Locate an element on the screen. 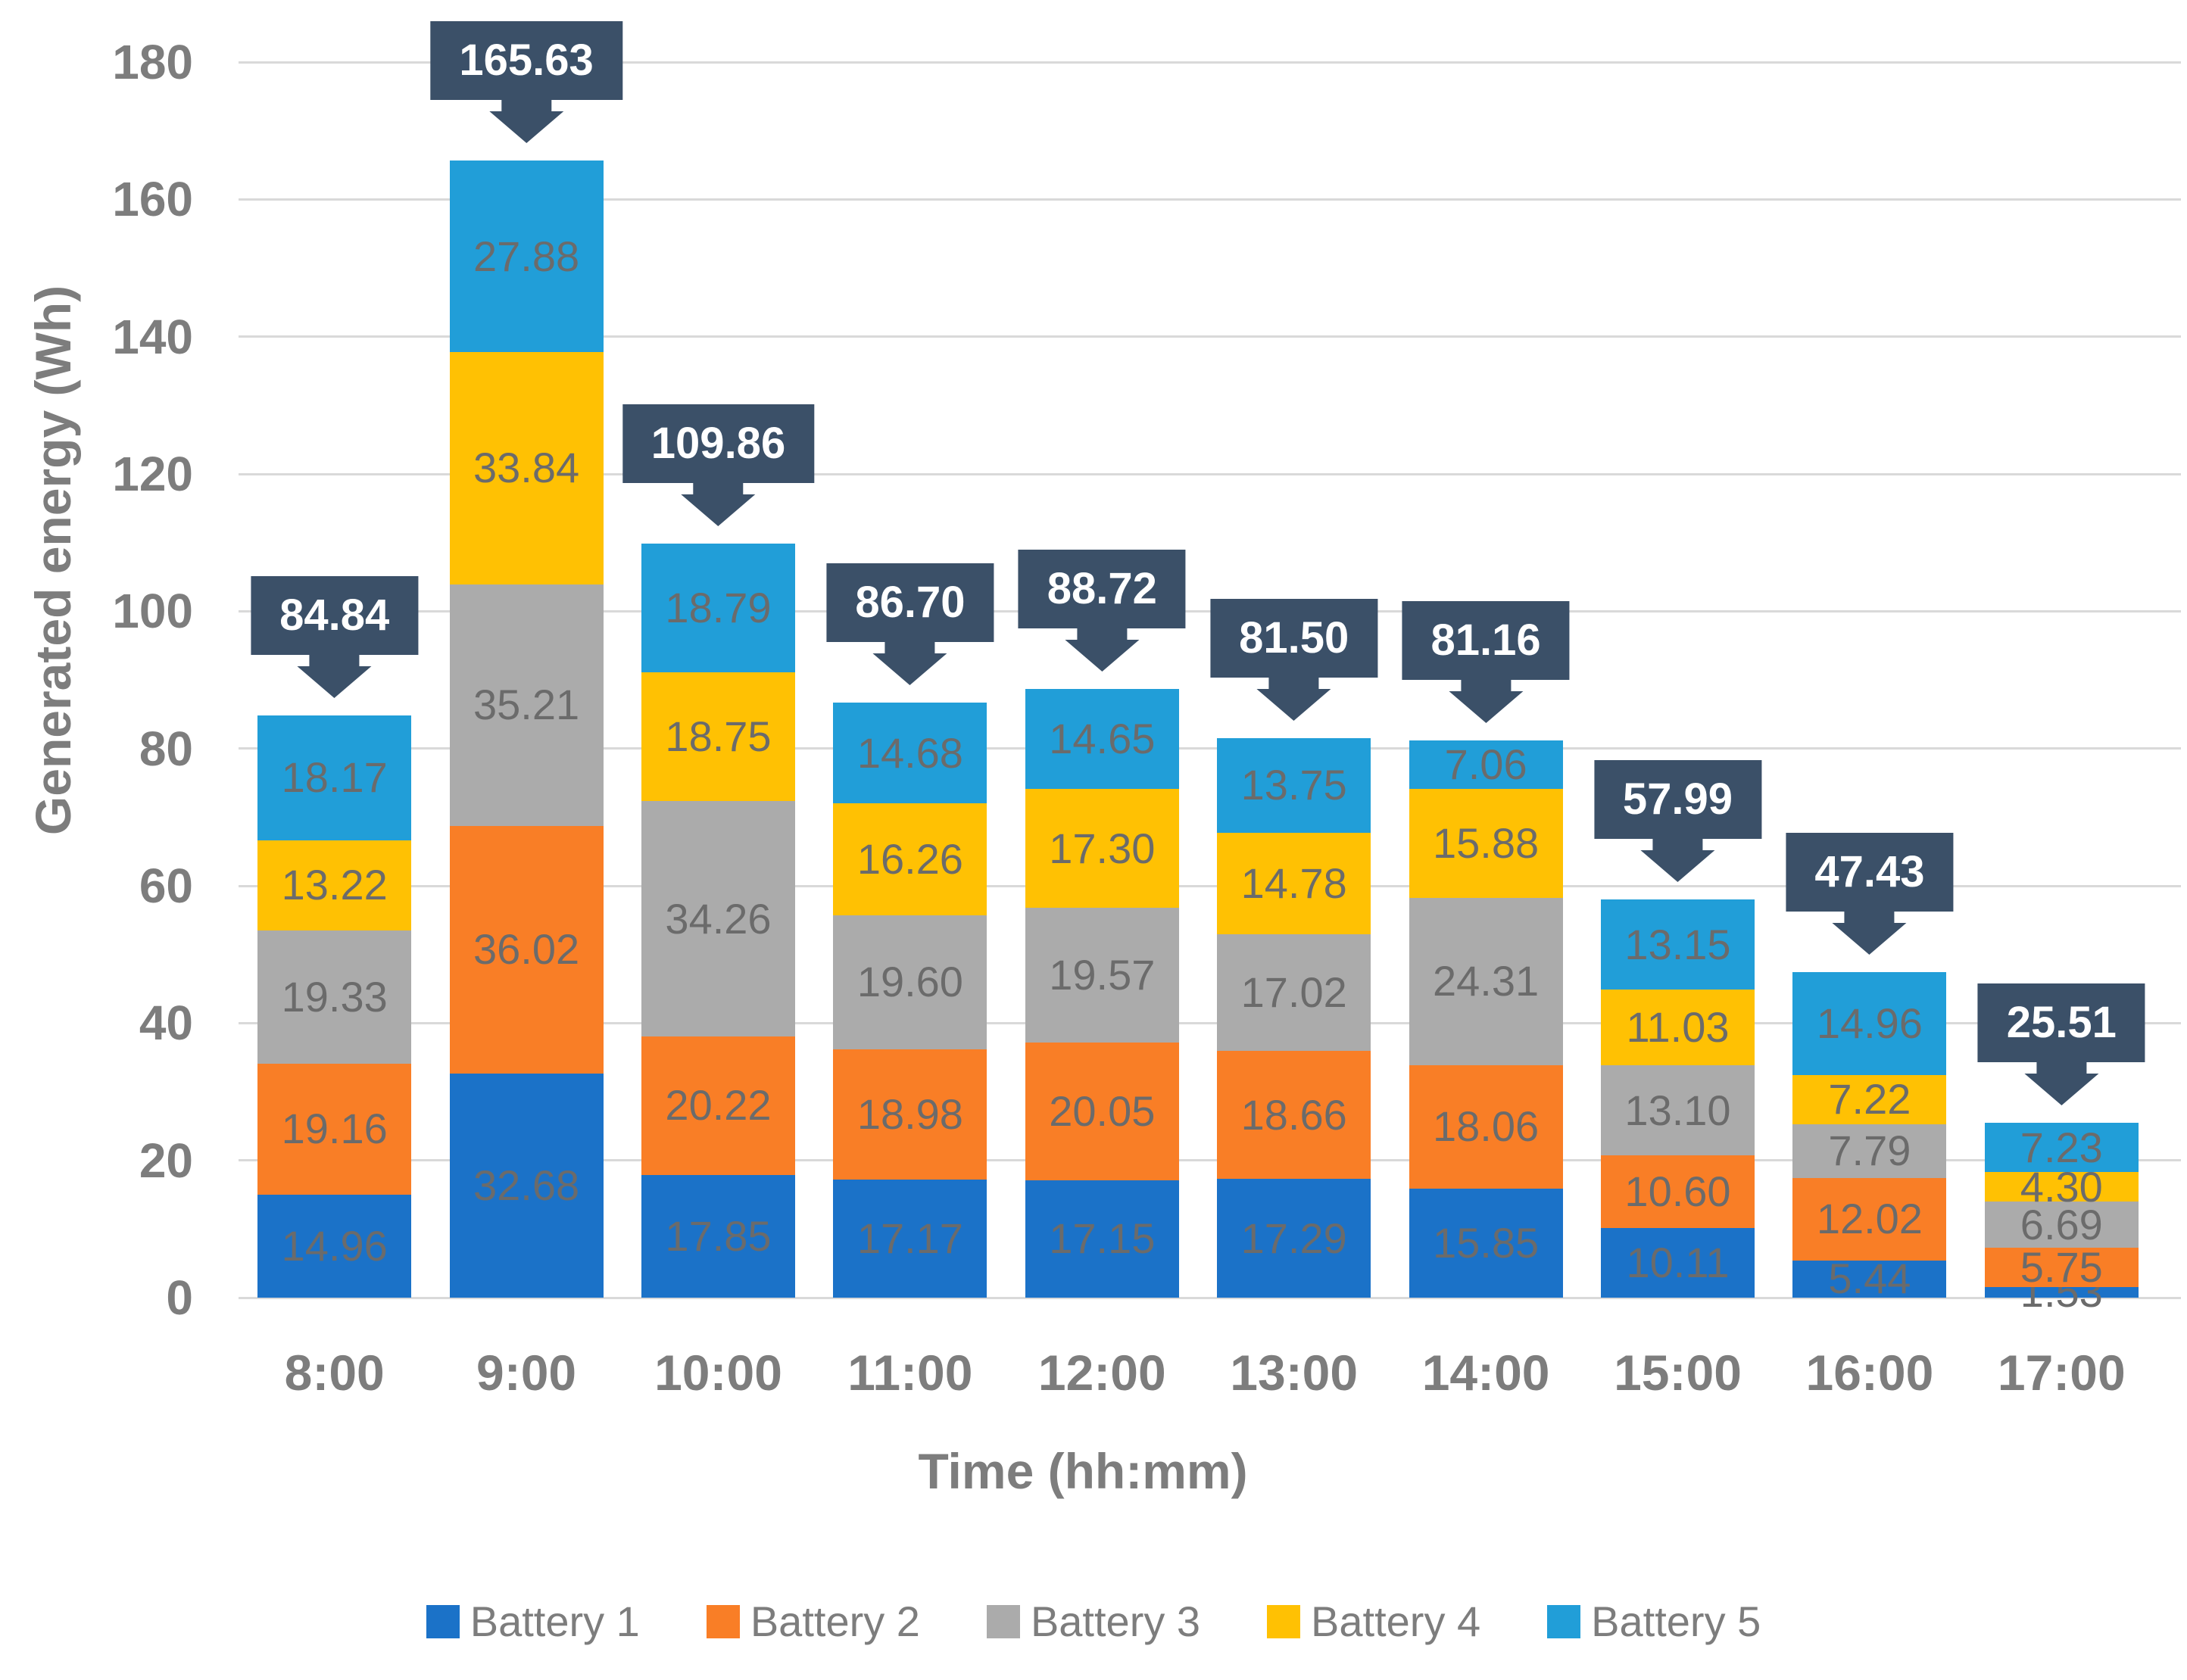 The width and height of the screenshot is (2187, 1680). bar-segment: 6.69 is located at coordinates (2061, 1224).